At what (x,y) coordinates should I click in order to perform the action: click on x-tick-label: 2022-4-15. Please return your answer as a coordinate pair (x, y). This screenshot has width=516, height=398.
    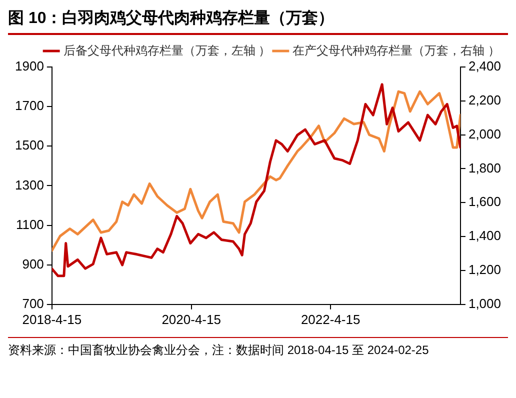
    Looking at the image, I should click on (330, 319).